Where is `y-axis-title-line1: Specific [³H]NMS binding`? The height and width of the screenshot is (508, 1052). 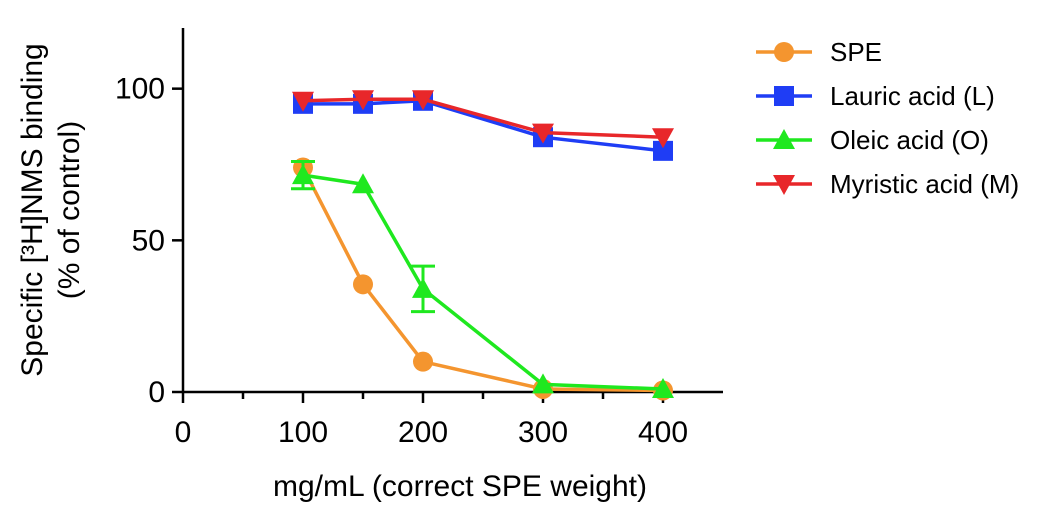
y-axis-title-line1: Specific [³H]NMS binding is located at coordinates (32, 209).